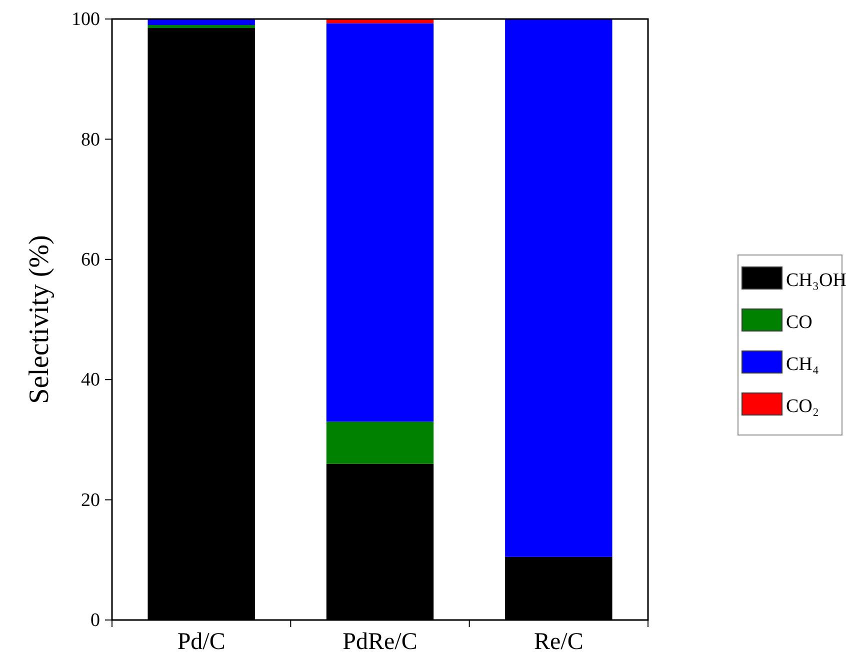  Describe the element at coordinates (90, 139) in the screenshot. I see `y-tick-label: 80` at that location.